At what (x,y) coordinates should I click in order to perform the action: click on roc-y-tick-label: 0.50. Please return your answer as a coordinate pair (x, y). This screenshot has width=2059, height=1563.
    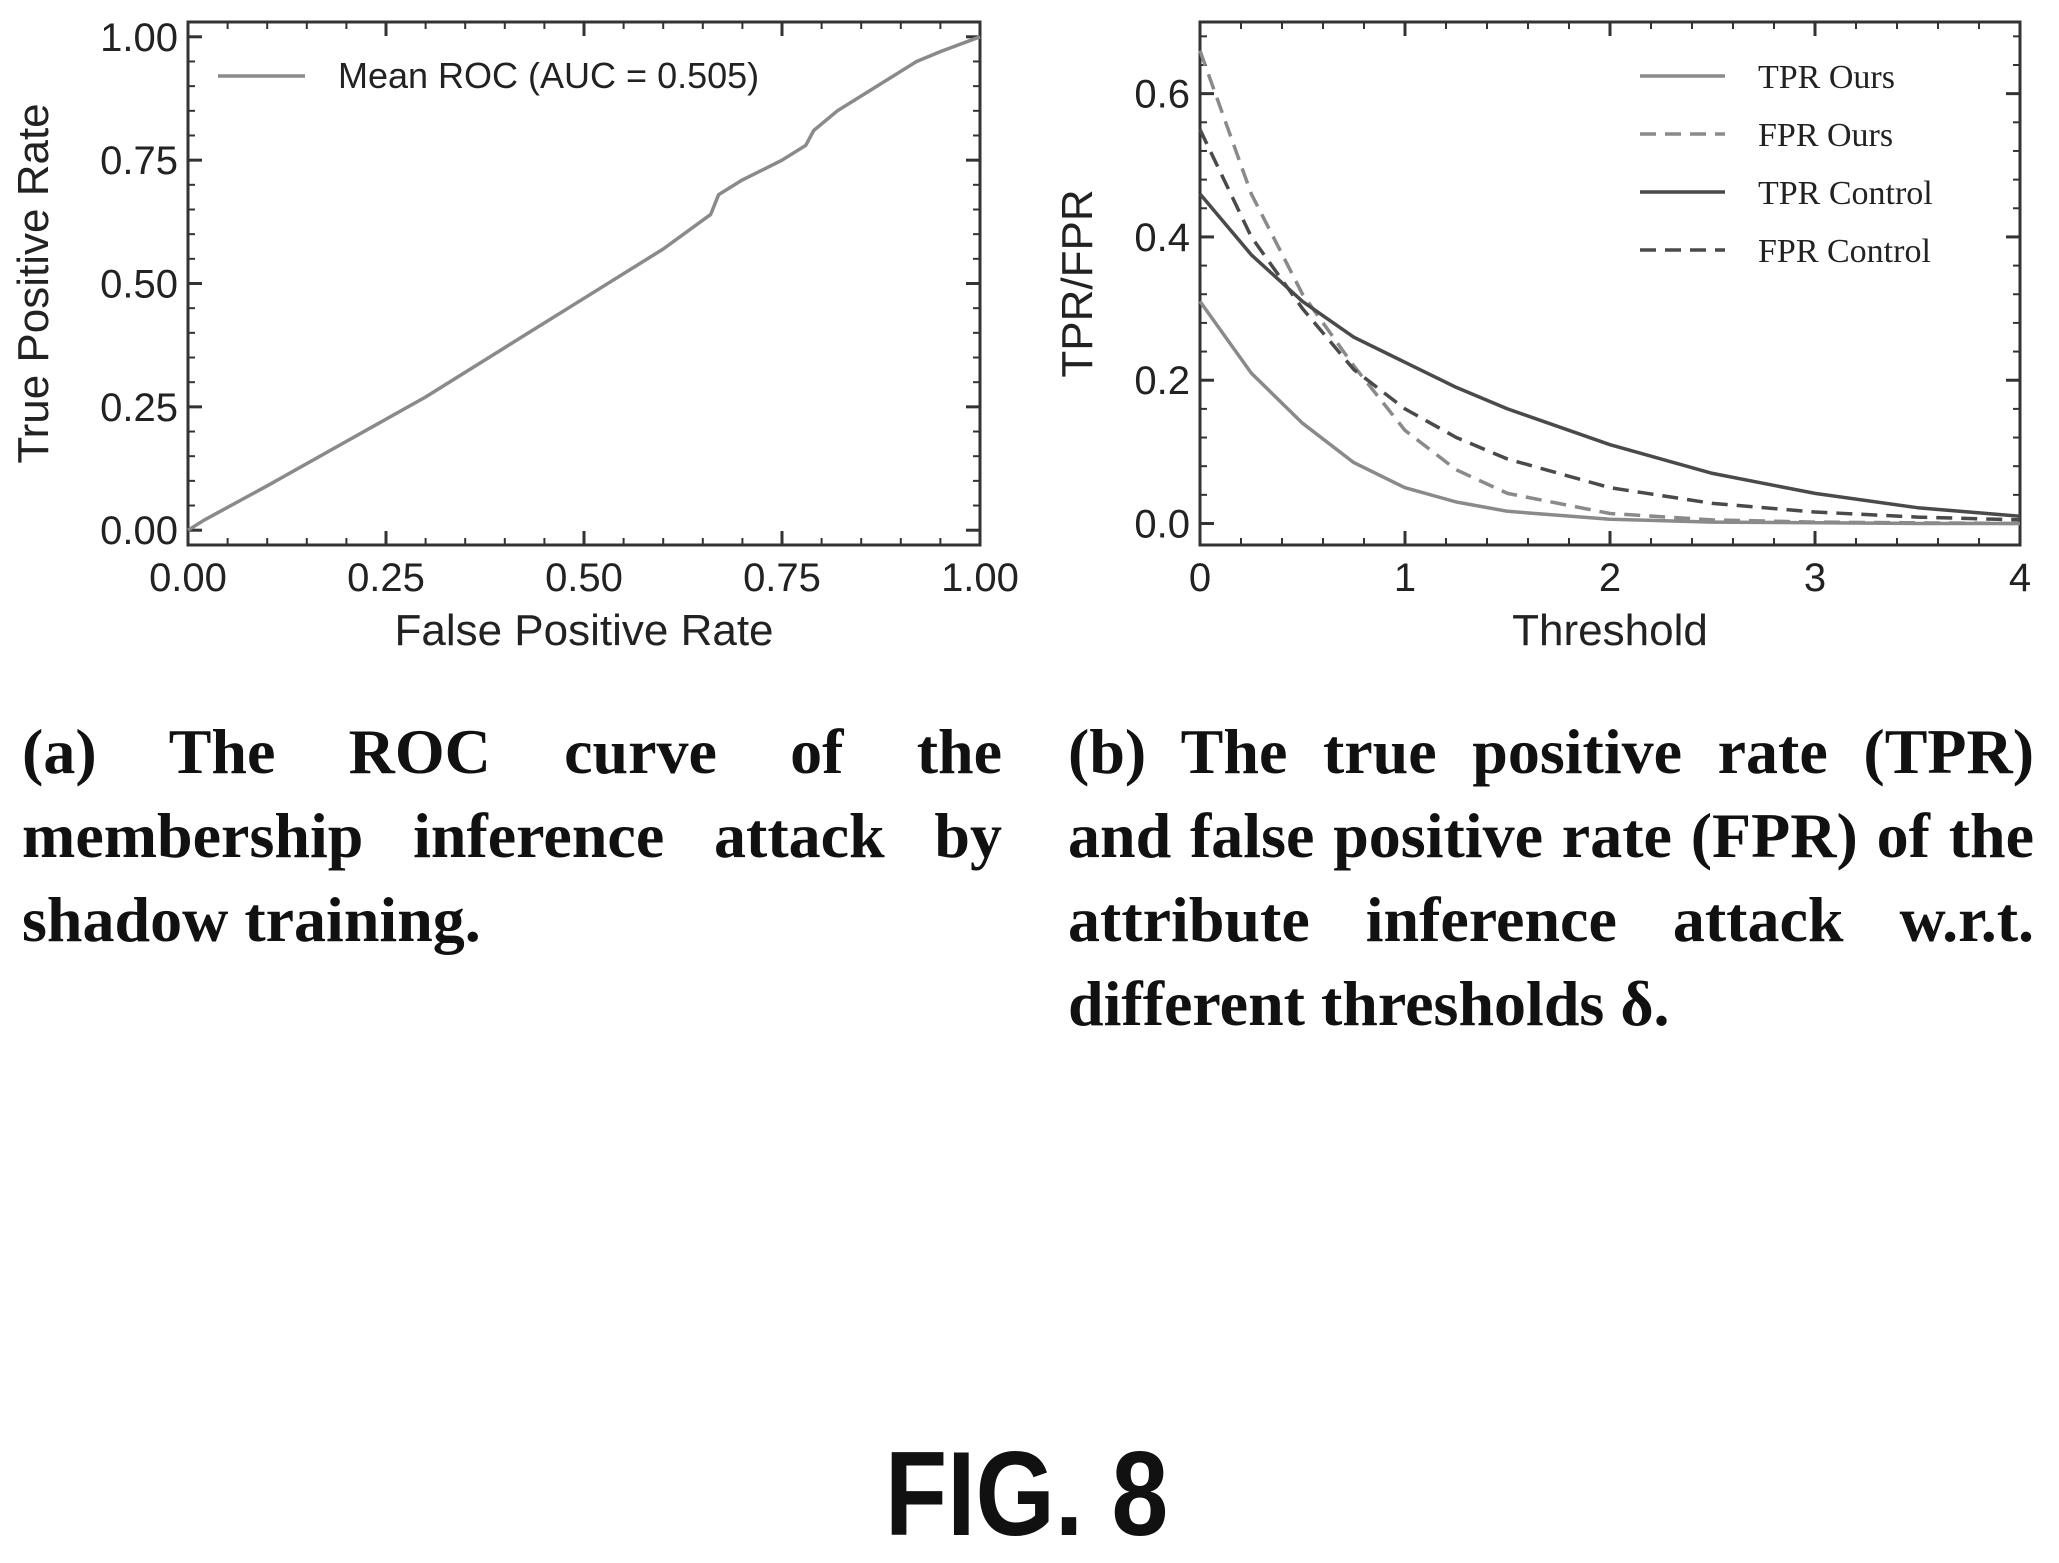
    Looking at the image, I should click on (139, 285).